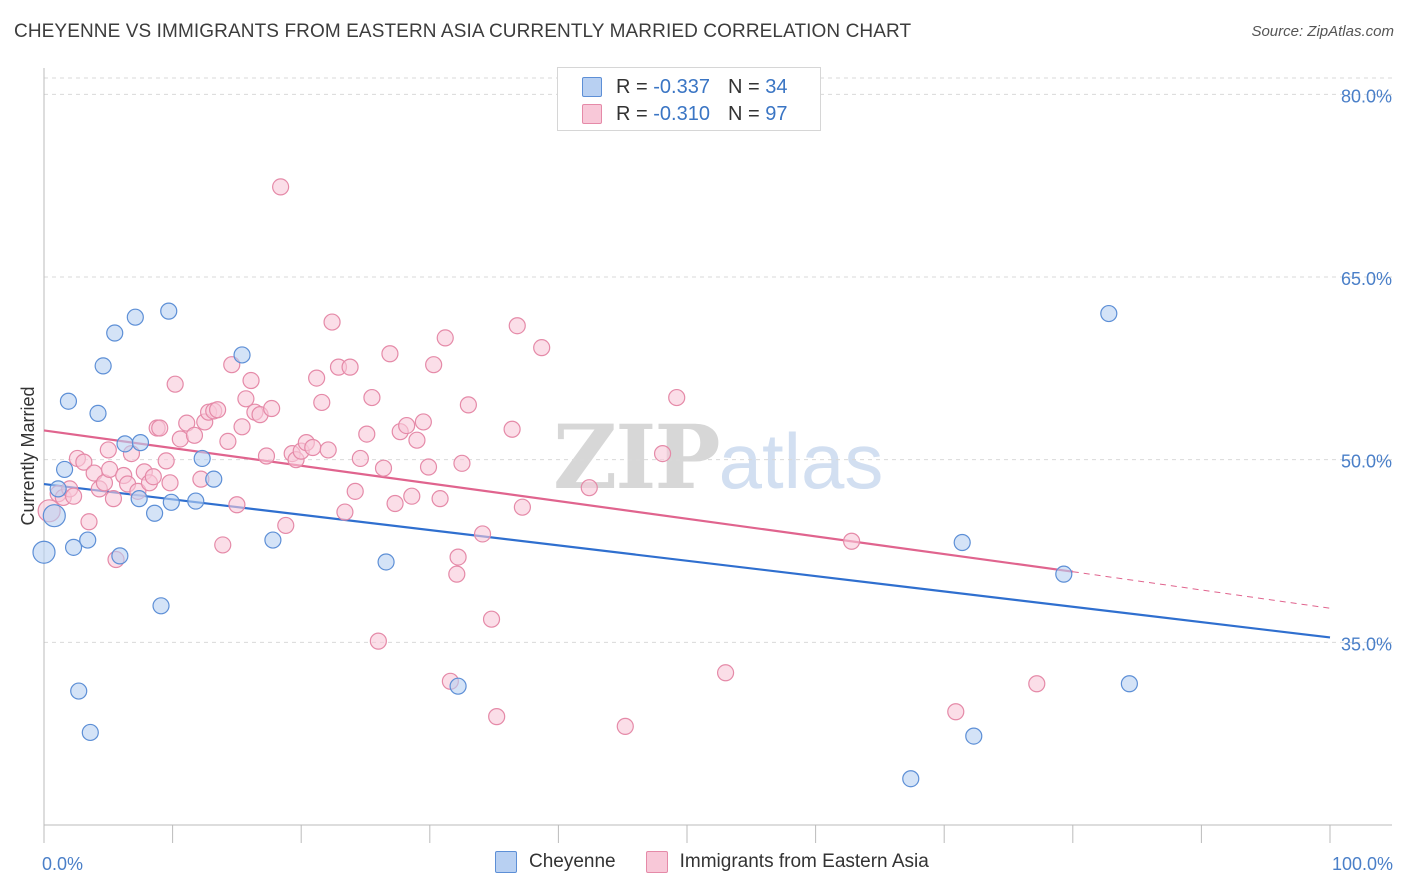  I want to click on legend-row-eastasia: R = -0.310 N = 97, so click(684, 114).